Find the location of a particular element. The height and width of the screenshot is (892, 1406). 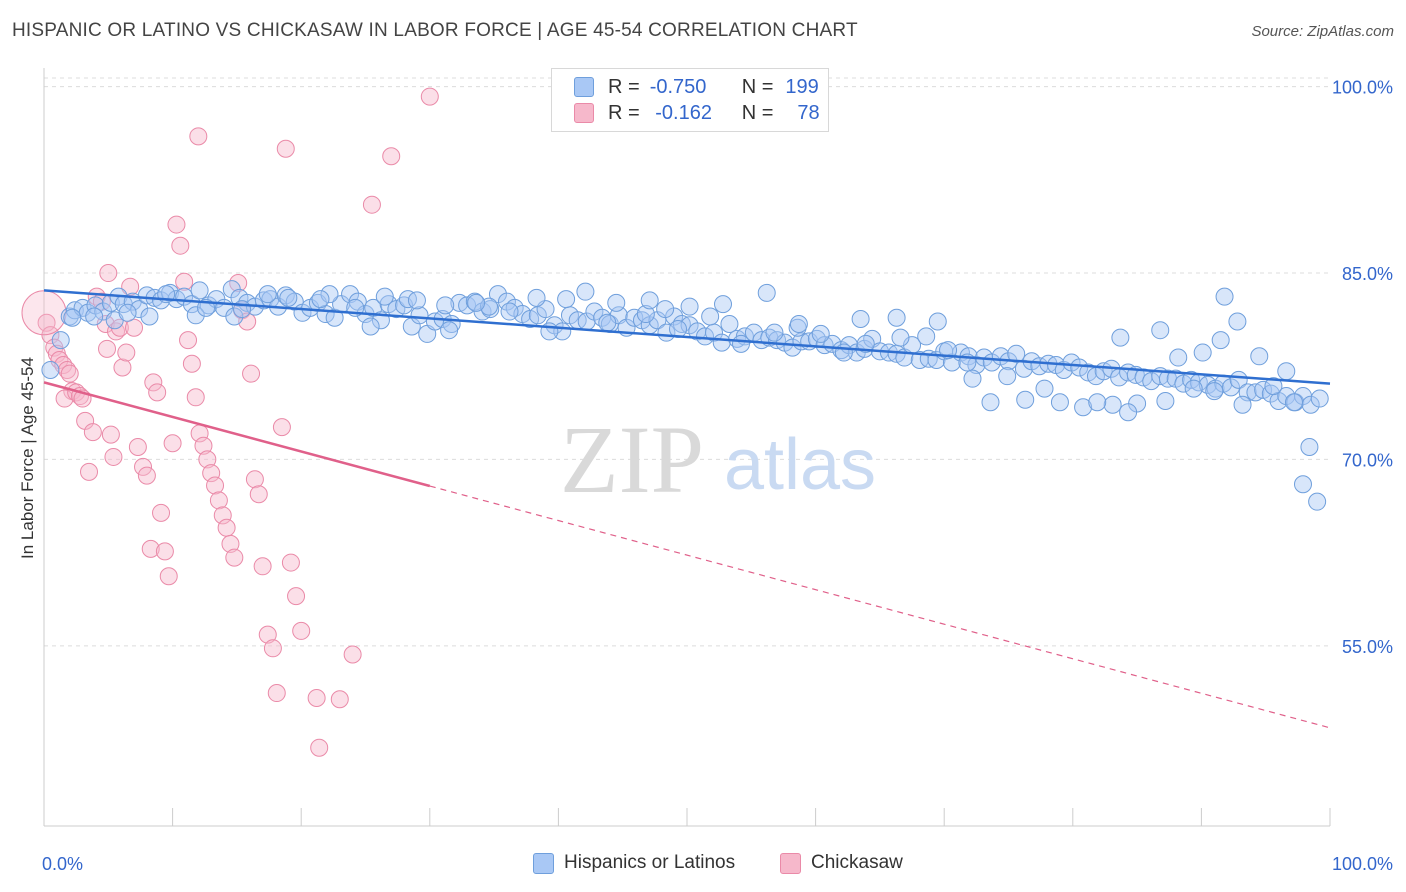

y-tick-label: 55.0% is located at coordinates (1367, 647).